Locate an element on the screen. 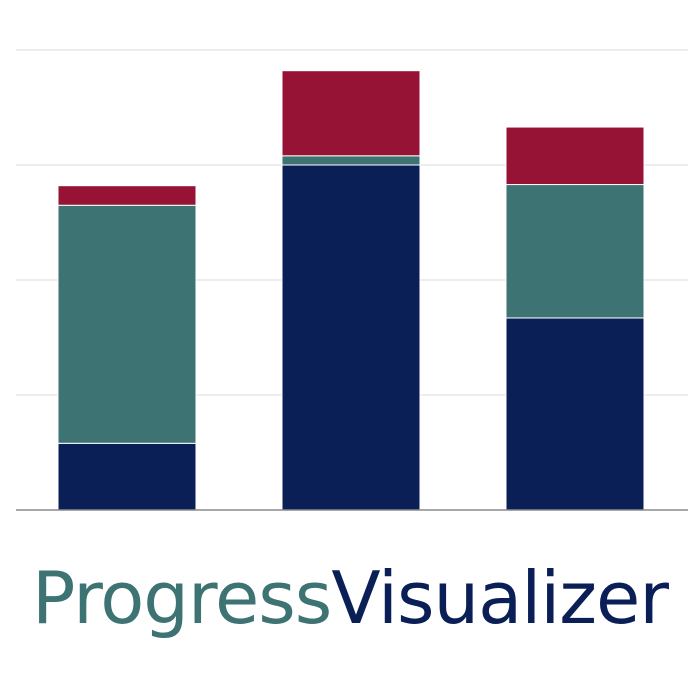 The width and height of the screenshot is (700, 700). wordmark-visualizer: Visualizer is located at coordinates (500, 598).